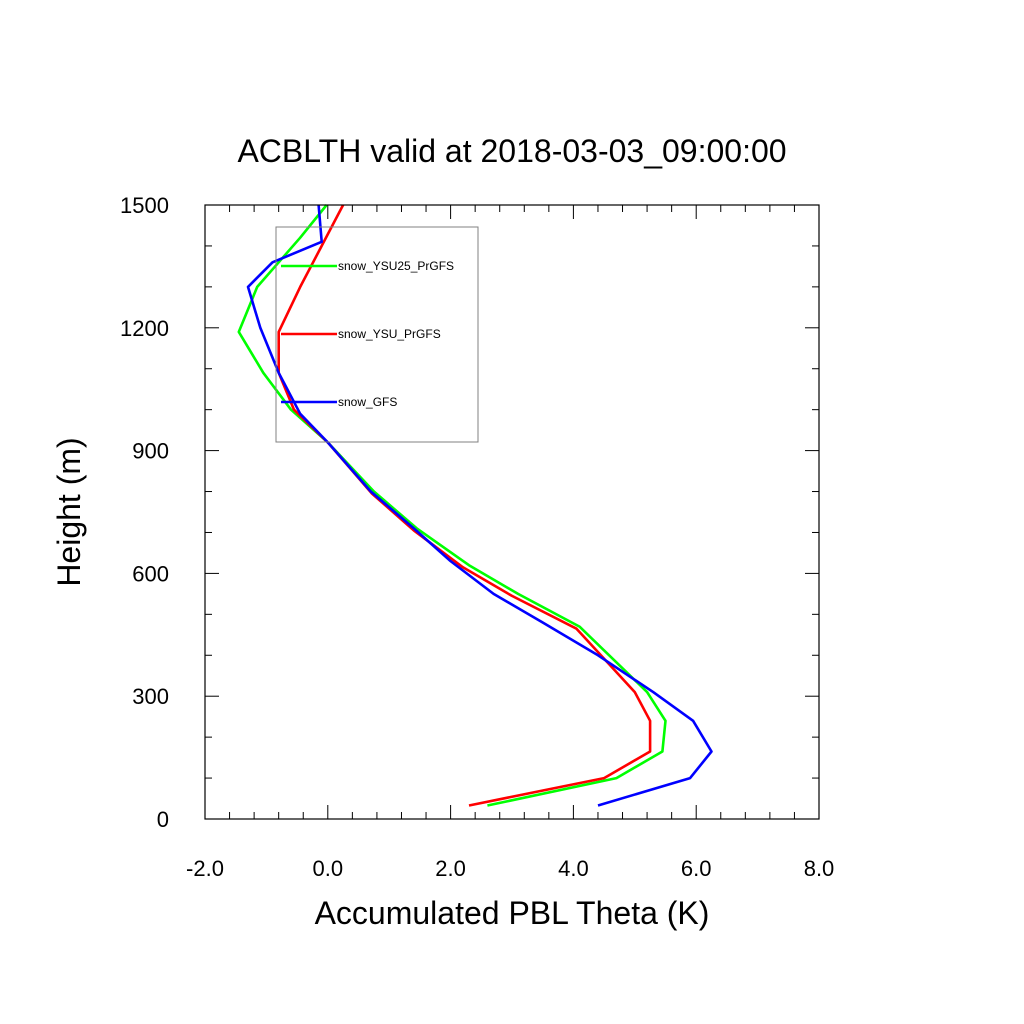 The image size is (1024, 1024). Describe the element at coordinates (367, 402) in the screenshot. I see `legend-label-snow_GFS: snow_GFS` at that location.